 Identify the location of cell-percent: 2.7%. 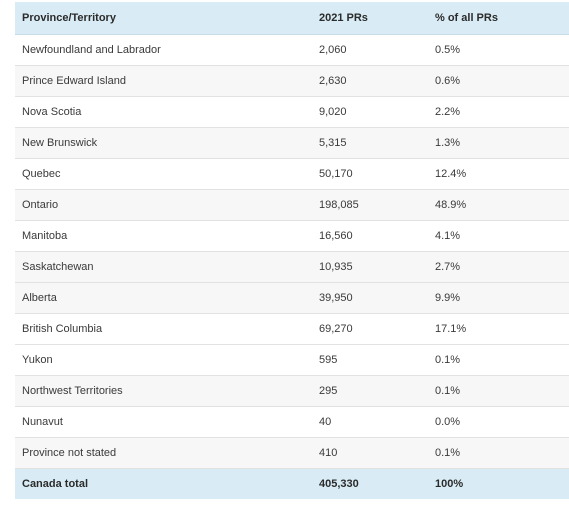
(448, 266).